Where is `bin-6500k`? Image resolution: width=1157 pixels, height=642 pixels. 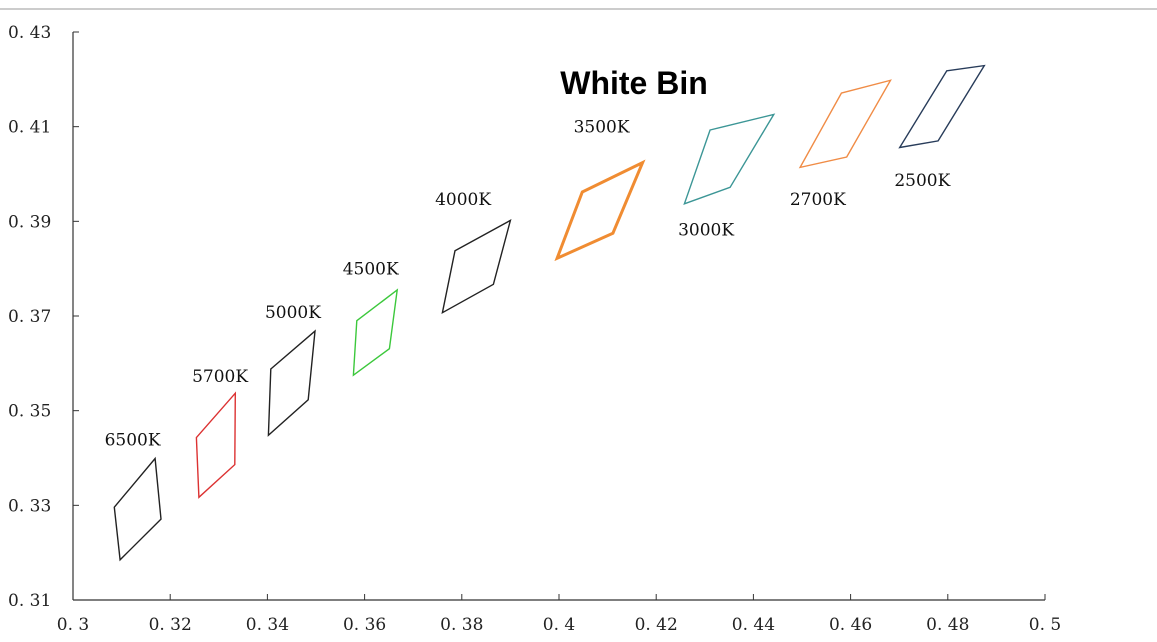 bin-6500k is located at coordinates (137, 509).